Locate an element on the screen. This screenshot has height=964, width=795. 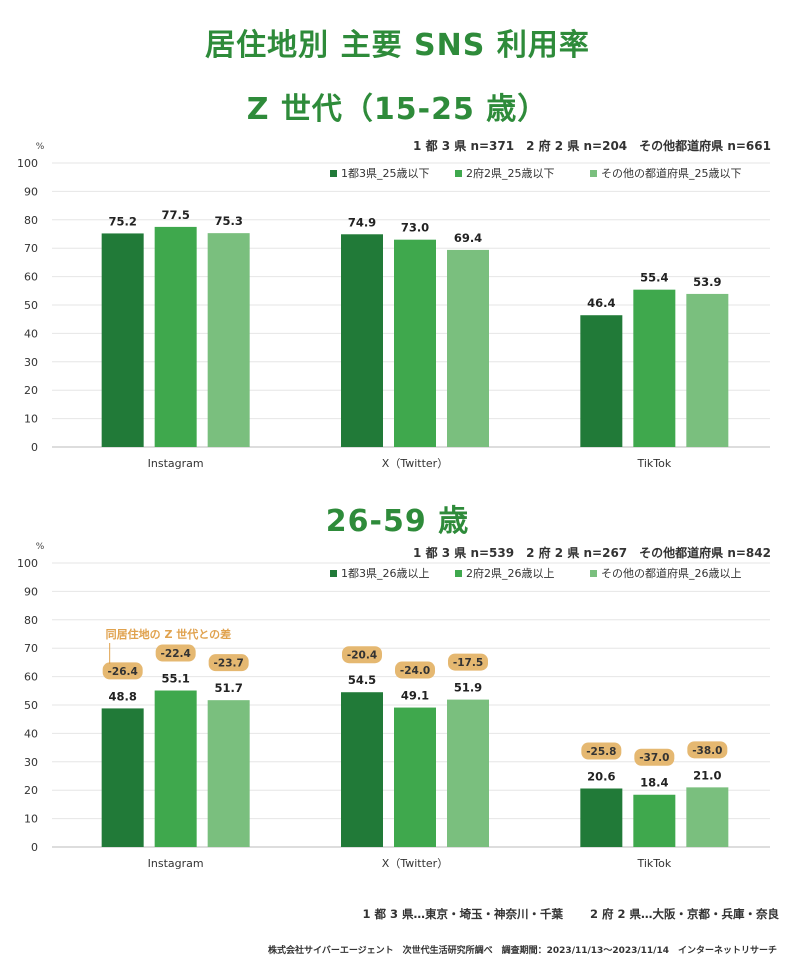
bar-value-label: 74.9 is located at coordinates (362, 222).